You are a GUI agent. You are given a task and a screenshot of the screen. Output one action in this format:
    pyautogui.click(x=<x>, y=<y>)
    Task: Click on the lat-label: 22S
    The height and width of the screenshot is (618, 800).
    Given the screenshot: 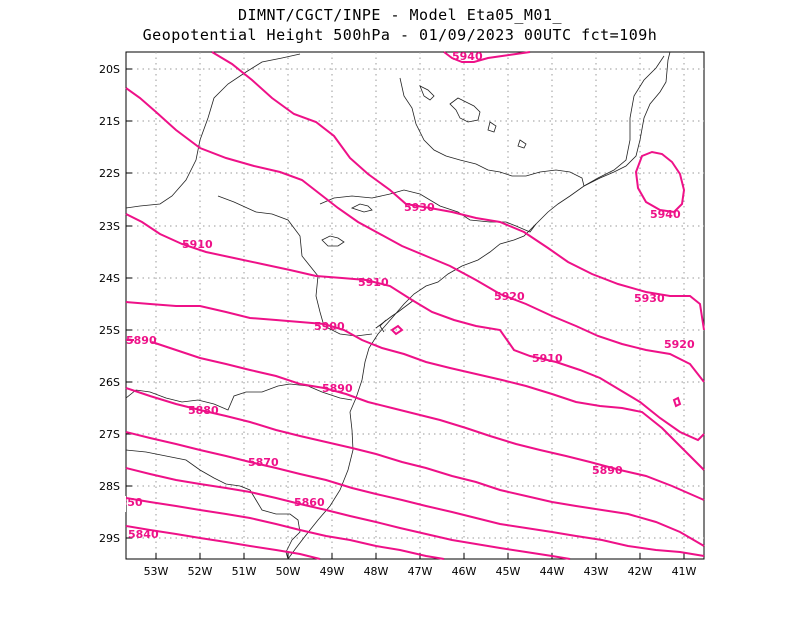 What is the action you would take?
    pyautogui.click(x=109, y=173)
    